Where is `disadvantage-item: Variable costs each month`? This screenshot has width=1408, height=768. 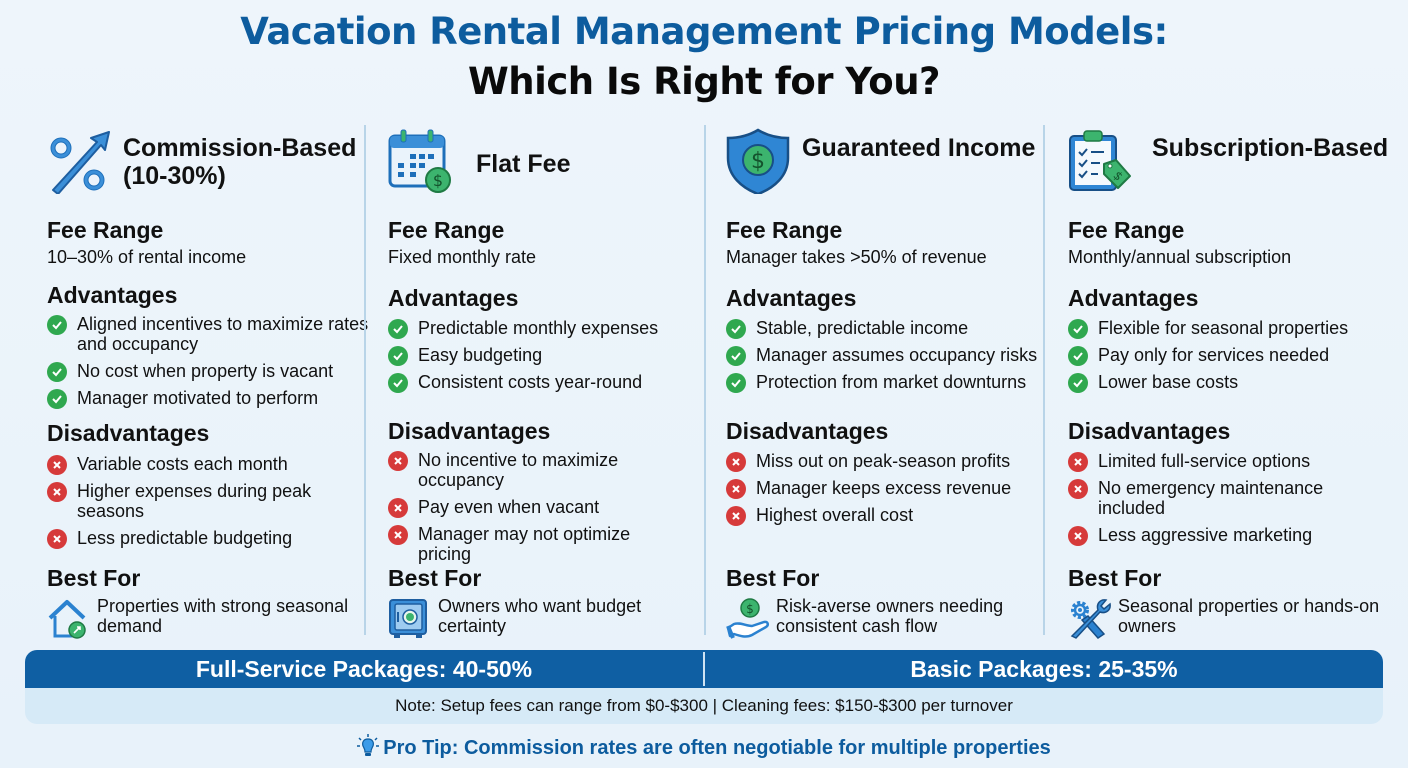
disadvantage-item: Variable costs each month is located at coordinates (212, 464).